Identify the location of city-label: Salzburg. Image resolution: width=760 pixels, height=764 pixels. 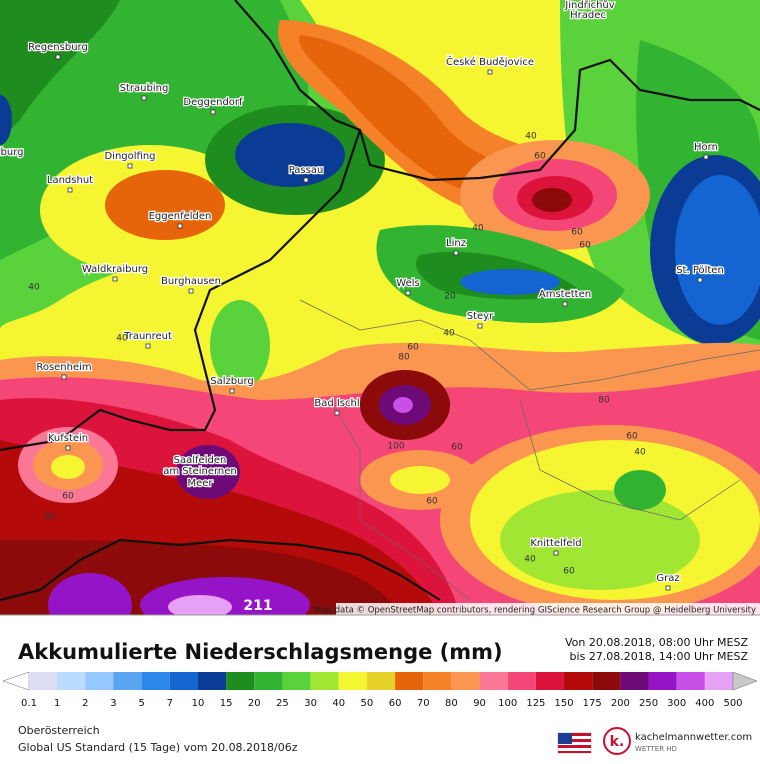
(231, 381).